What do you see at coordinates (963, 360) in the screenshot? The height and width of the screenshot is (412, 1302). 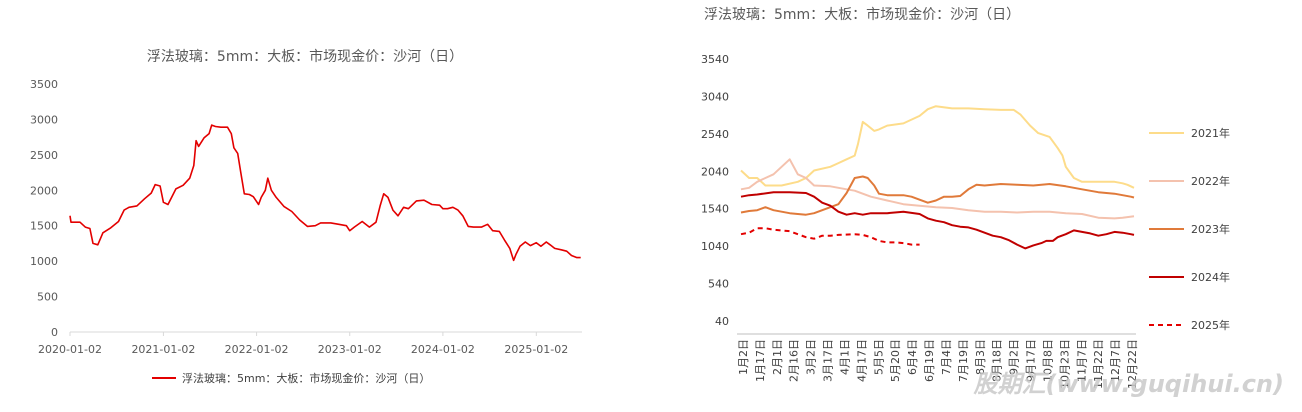 I see `right-x-tick-label: 7月19日` at bounding box center [963, 360].